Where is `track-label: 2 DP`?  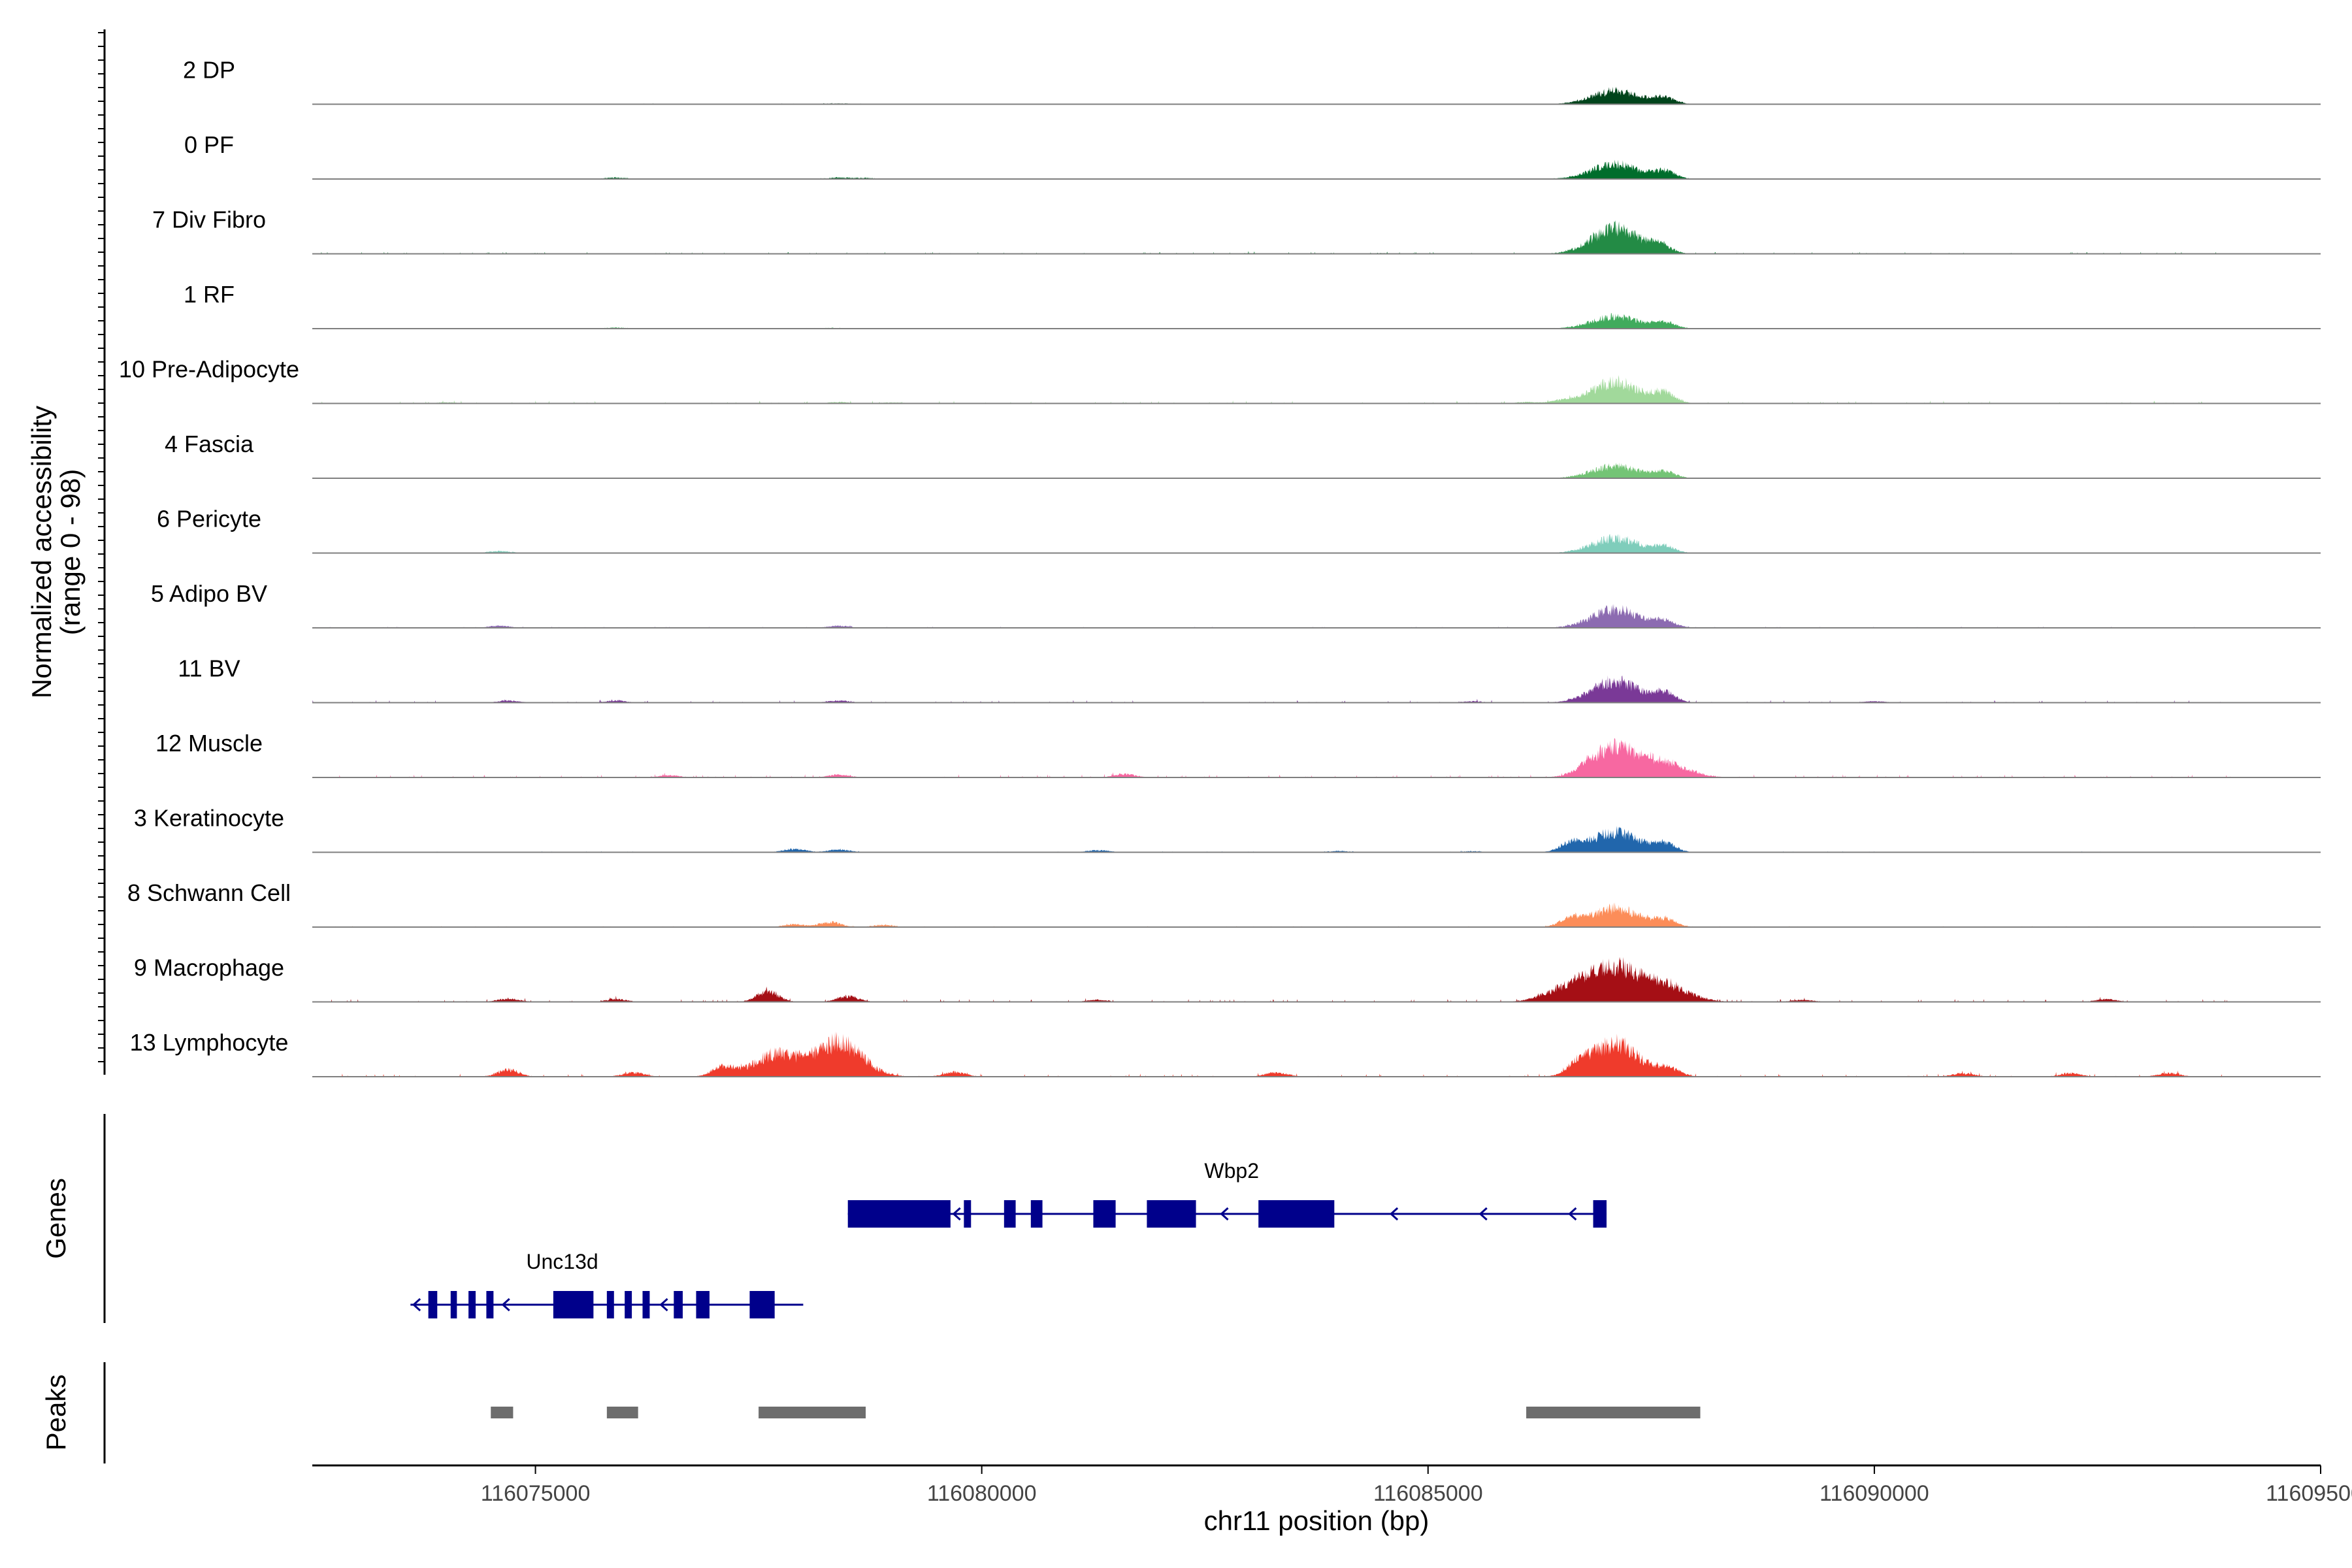
track-label: 2 DP is located at coordinates (209, 70).